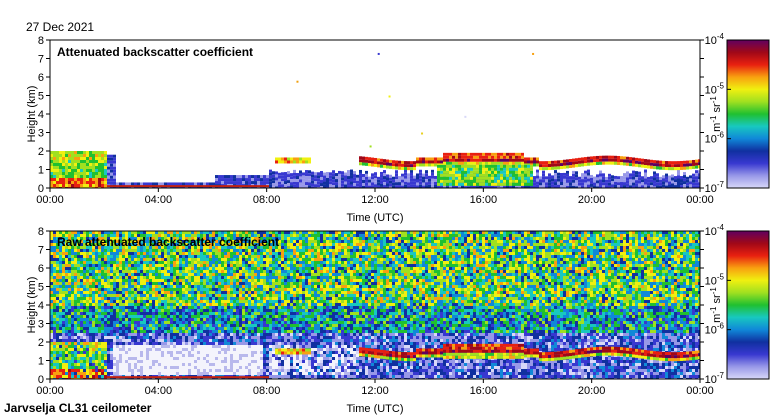  I want to click on x-tick-label: 00:00, so click(700, 200).